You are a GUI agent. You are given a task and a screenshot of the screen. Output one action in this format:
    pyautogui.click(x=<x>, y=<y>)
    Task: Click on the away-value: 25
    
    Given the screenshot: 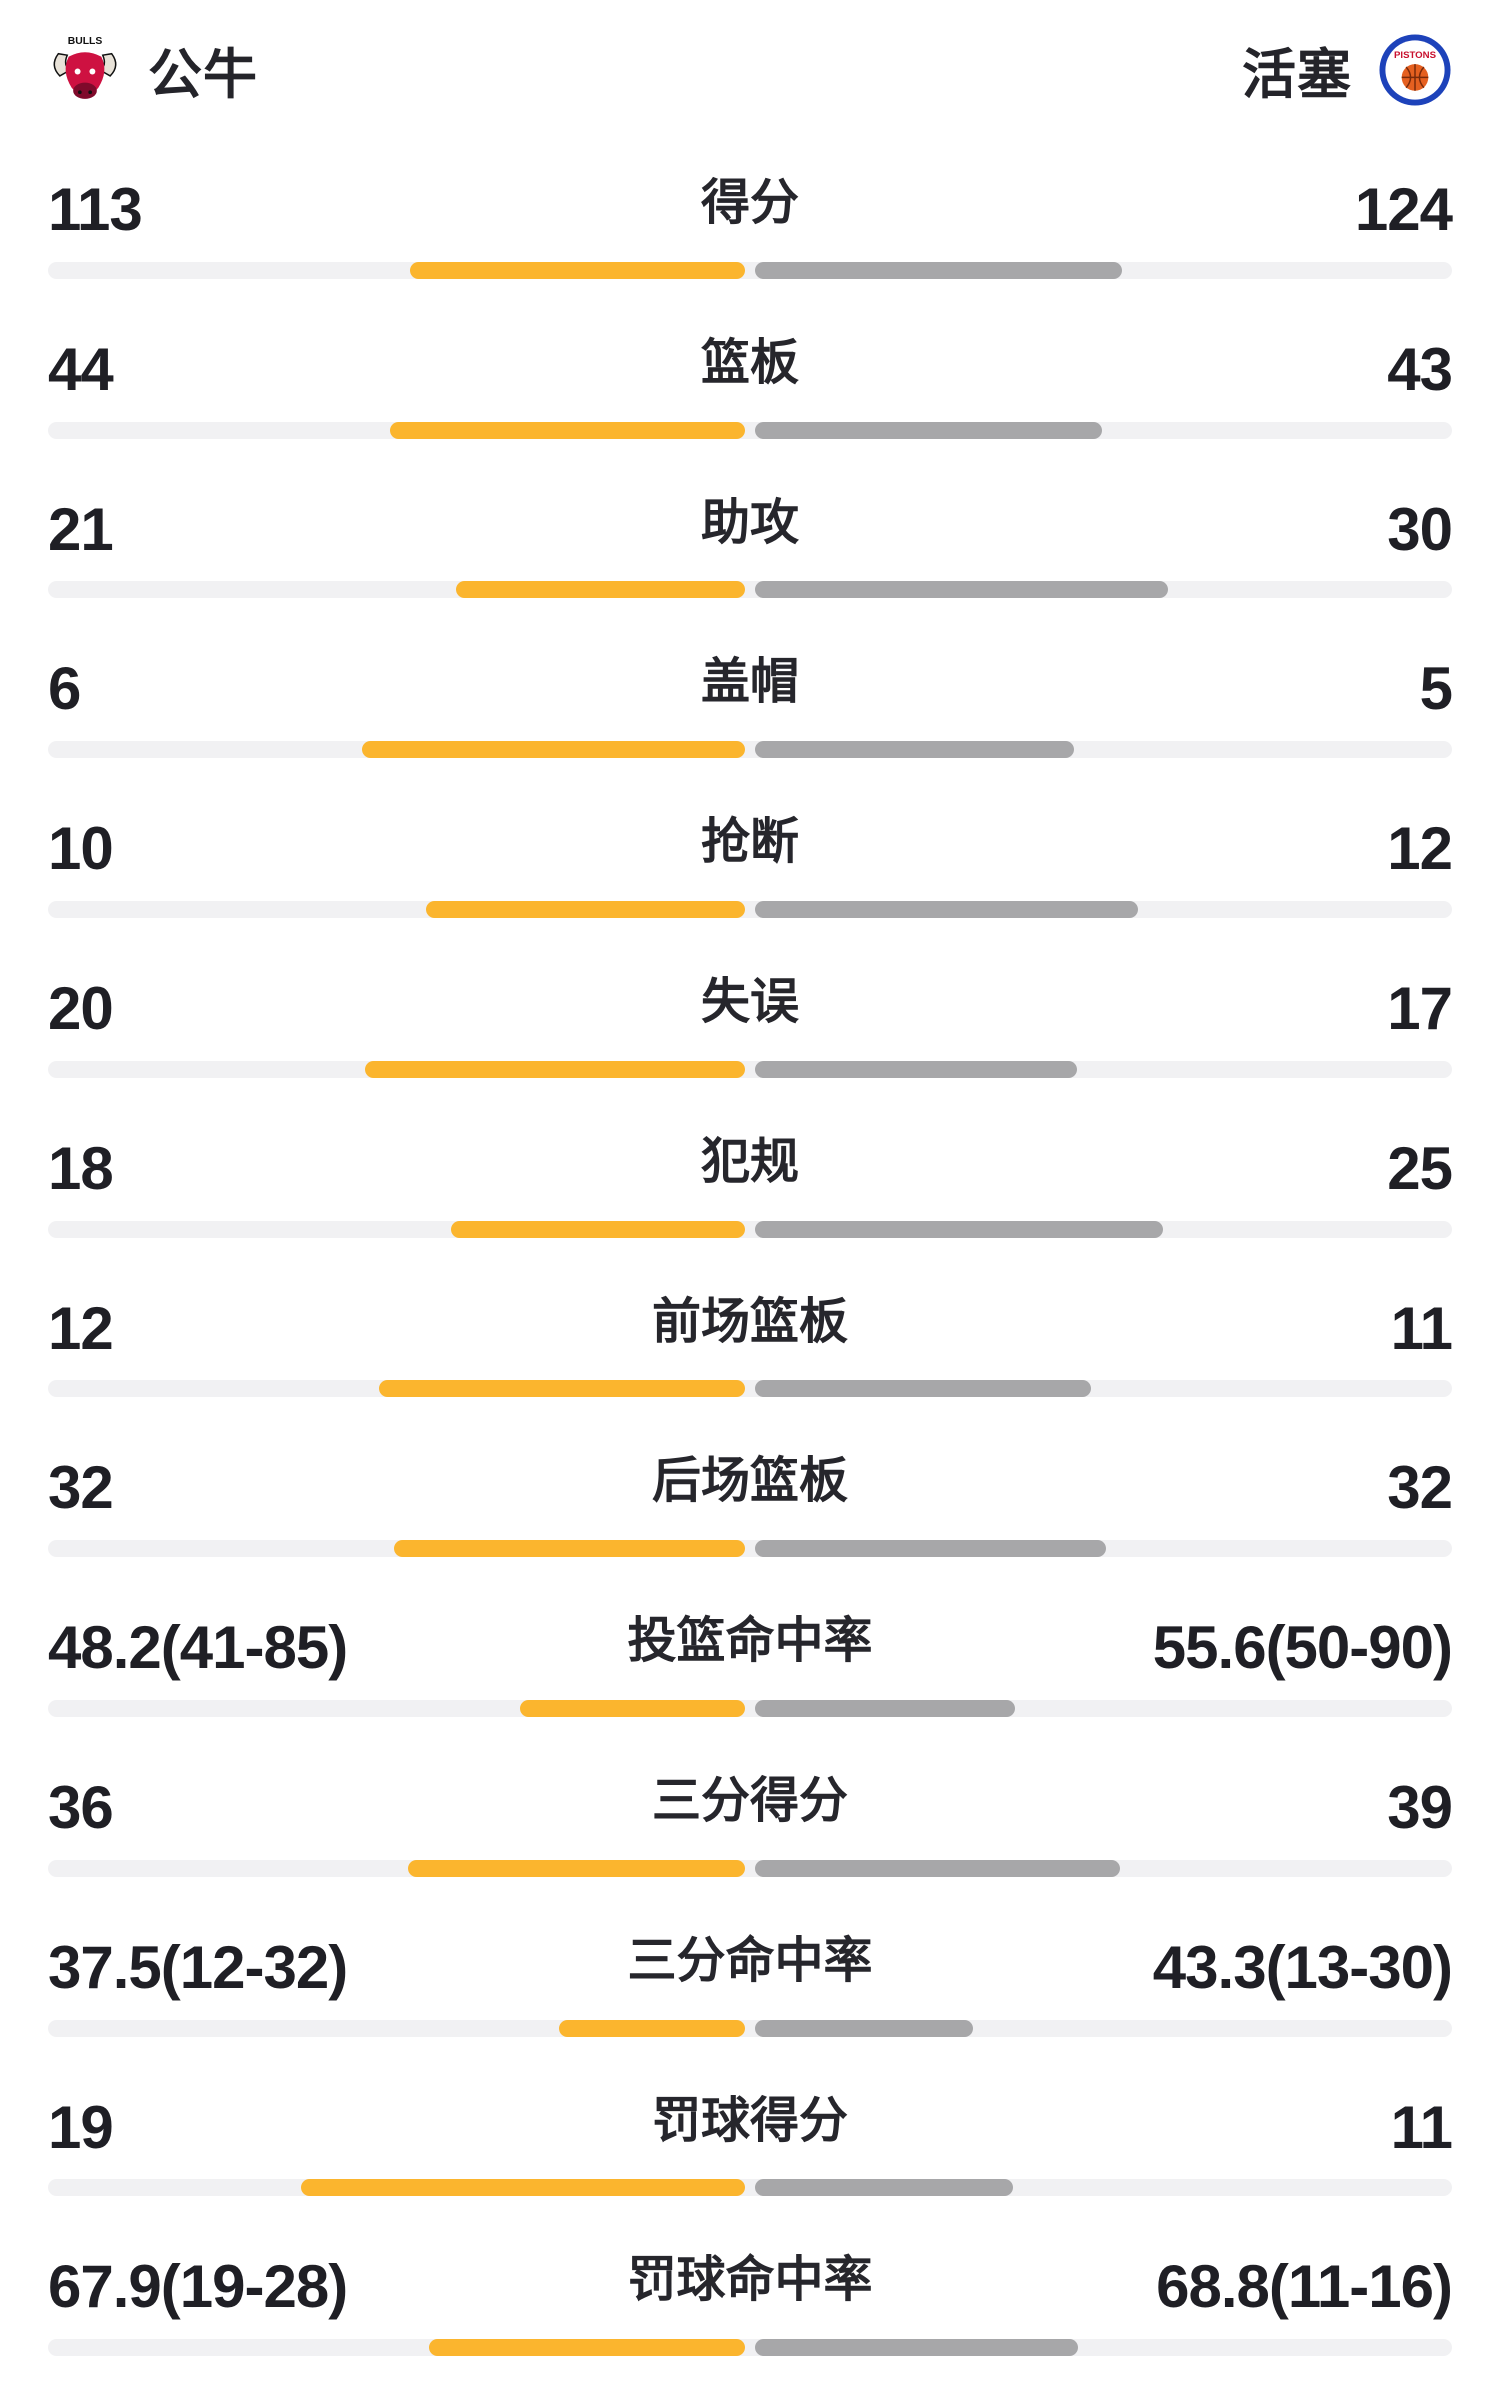 What is the action you would take?
    pyautogui.click(x=1420, y=1168)
    